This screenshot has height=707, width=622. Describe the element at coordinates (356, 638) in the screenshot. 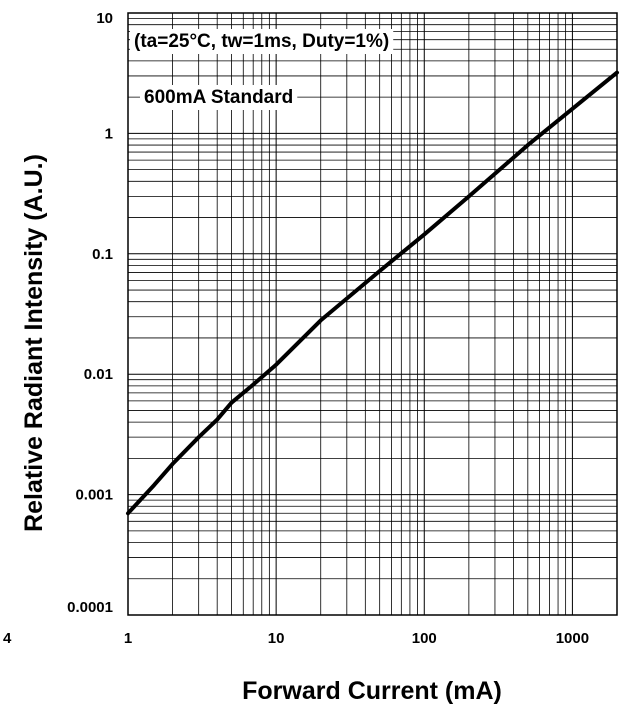

I see `x-tick-labels: 1 10 100 1000` at that location.